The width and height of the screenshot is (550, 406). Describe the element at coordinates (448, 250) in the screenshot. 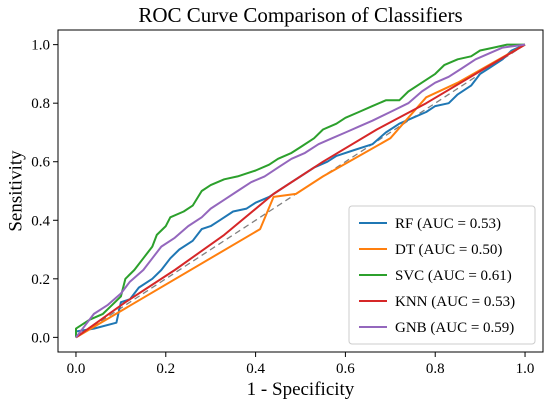

I see `legend-entry: DT (AUC = 0.50)` at that location.